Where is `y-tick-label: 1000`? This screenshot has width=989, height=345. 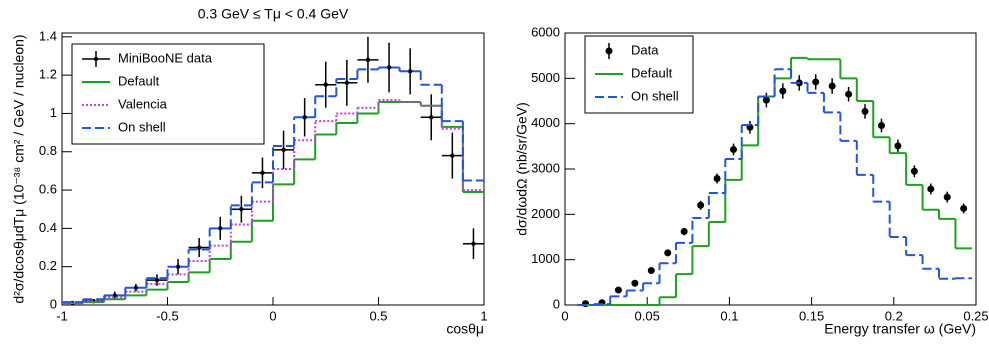 y-tick-label: 1000 is located at coordinates (545, 258).